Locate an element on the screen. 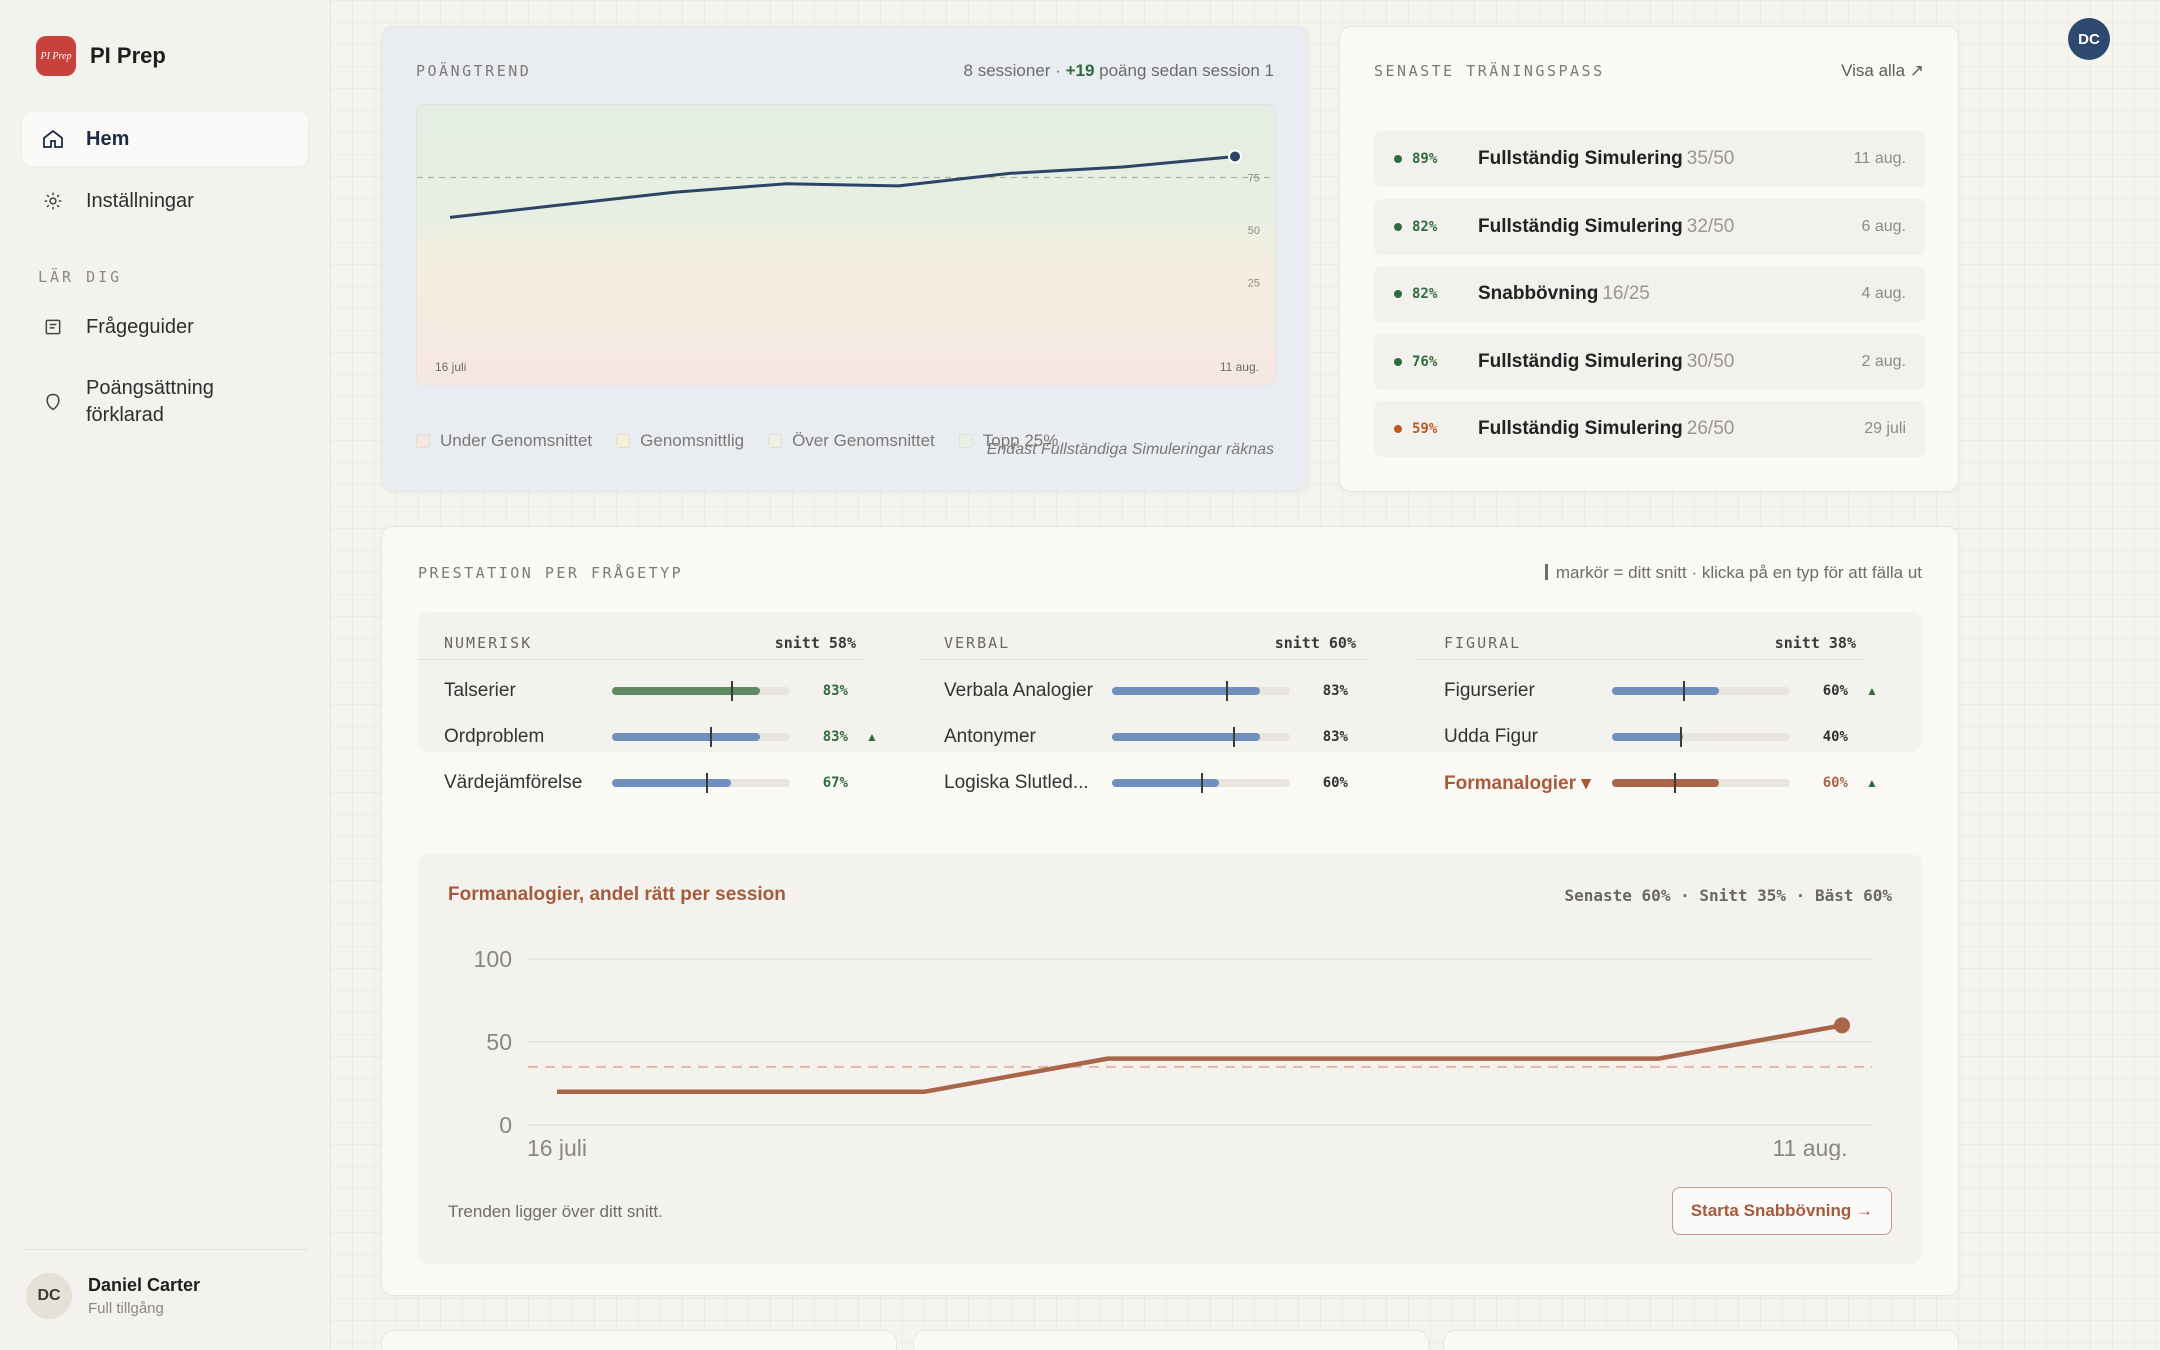 The width and height of the screenshot is (2160, 1350). detail-chart-svg: 0 50 100 16 juli 11 aug. is located at coordinates (1173, 1053).